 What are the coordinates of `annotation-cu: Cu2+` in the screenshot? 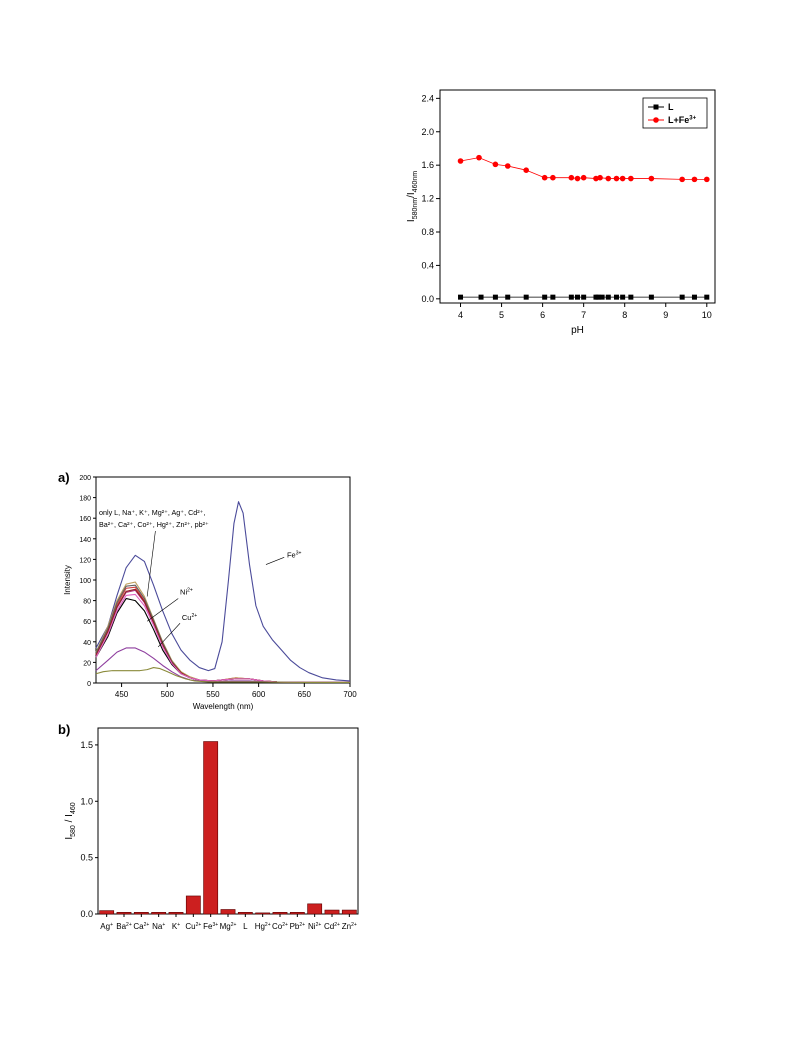 It's located at (189, 617).